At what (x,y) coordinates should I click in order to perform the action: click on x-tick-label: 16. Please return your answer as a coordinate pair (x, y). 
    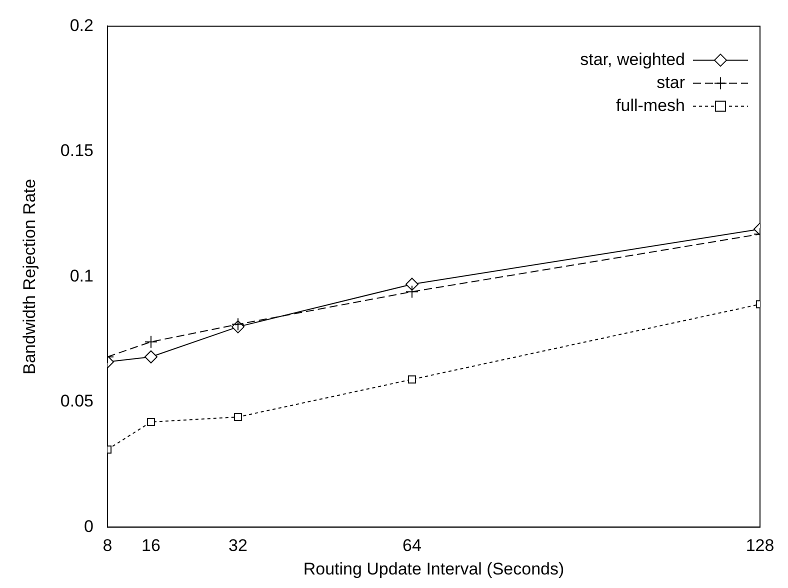
    Looking at the image, I should click on (151, 546).